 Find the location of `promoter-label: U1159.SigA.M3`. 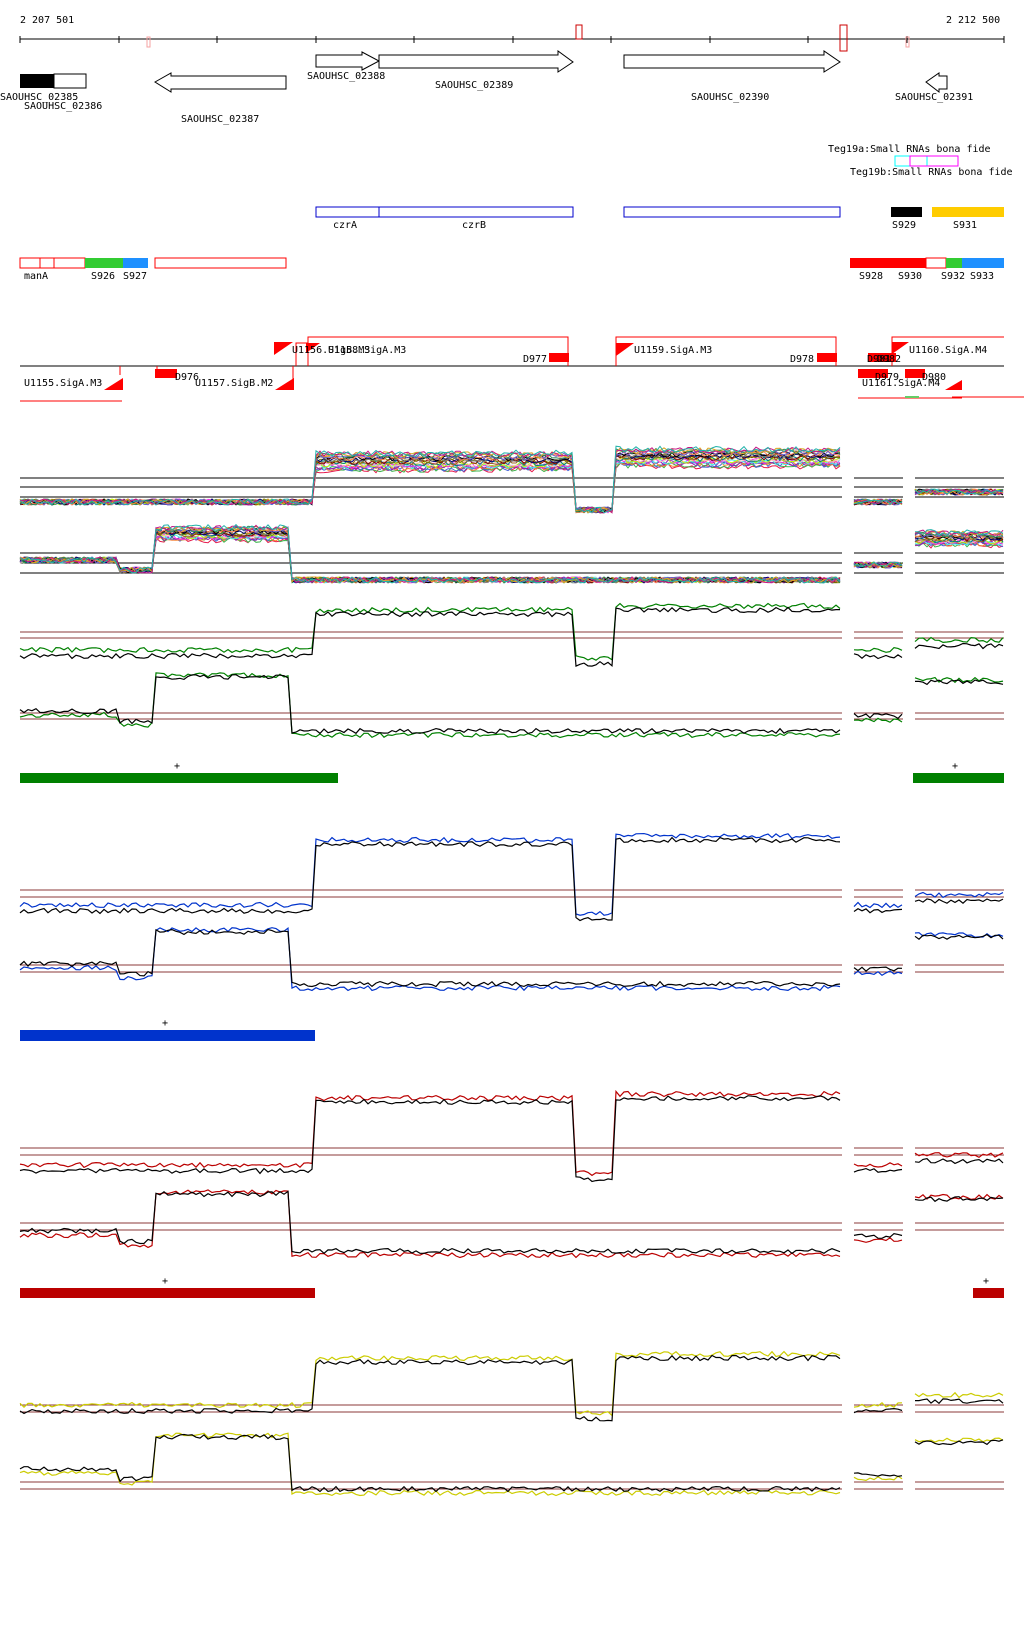

promoter-label: U1159.SigA.M3 is located at coordinates (673, 350).